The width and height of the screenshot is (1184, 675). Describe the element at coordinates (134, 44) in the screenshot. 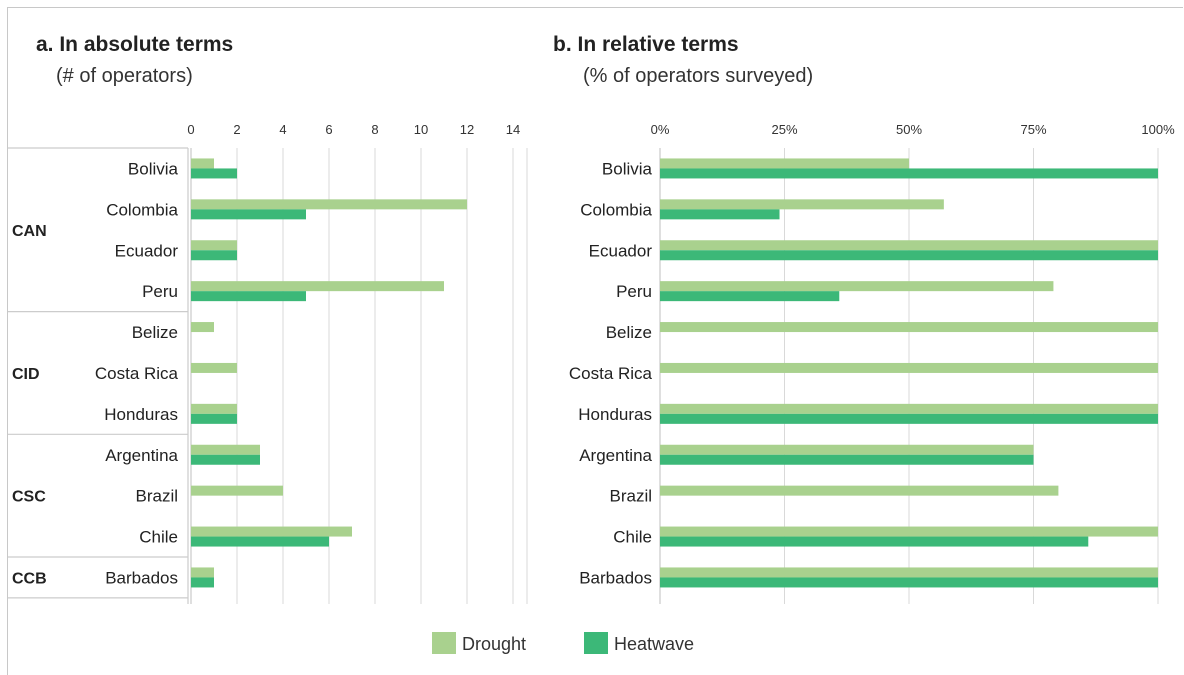

I see `panel-a-title: a. In absolute terms` at that location.